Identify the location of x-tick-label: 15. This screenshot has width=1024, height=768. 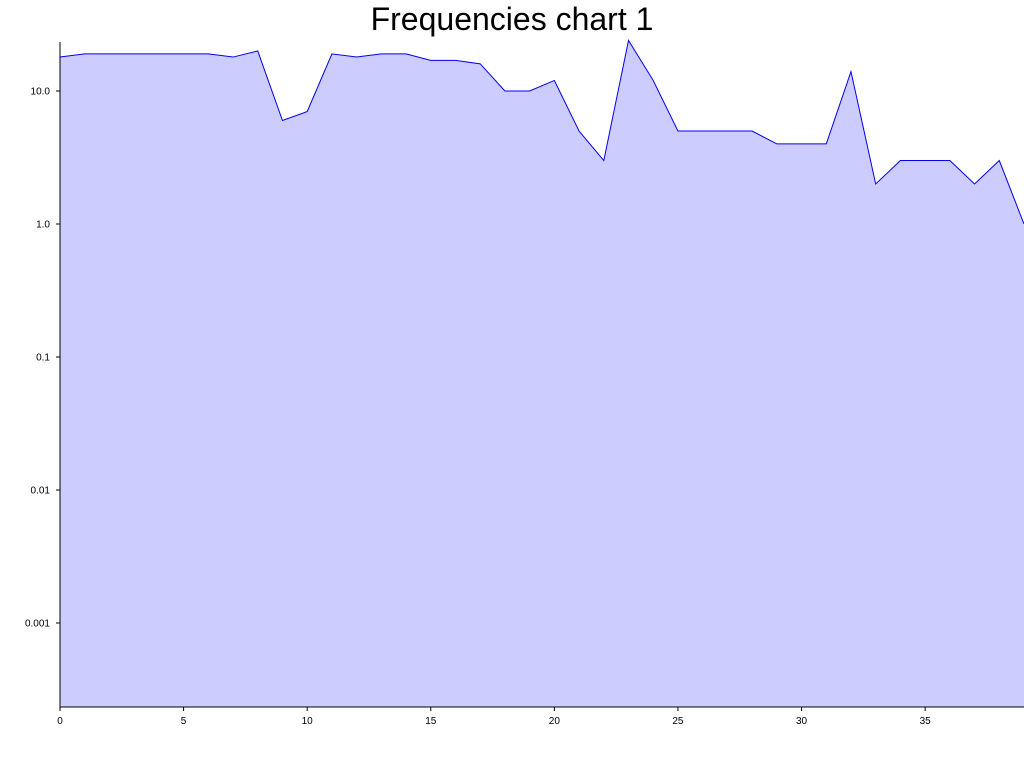
(431, 721).